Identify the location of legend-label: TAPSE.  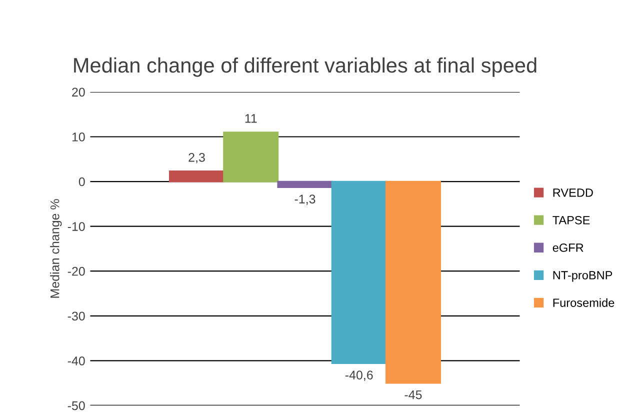
(571, 220).